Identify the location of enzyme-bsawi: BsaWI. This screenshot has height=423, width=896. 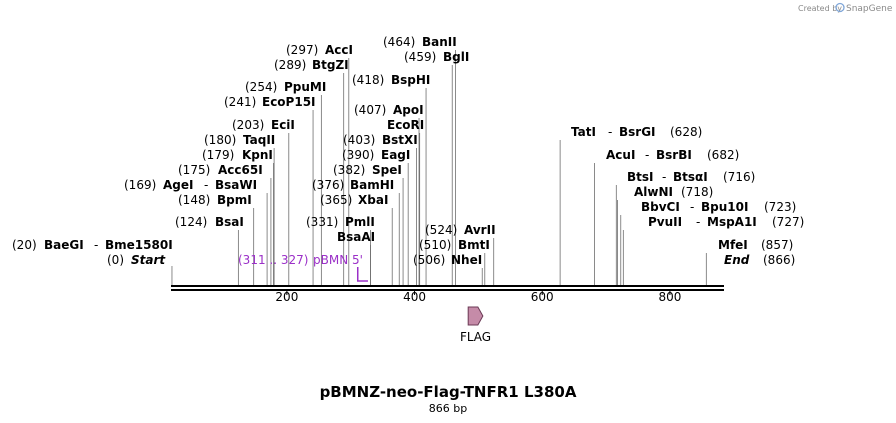
(236, 185).